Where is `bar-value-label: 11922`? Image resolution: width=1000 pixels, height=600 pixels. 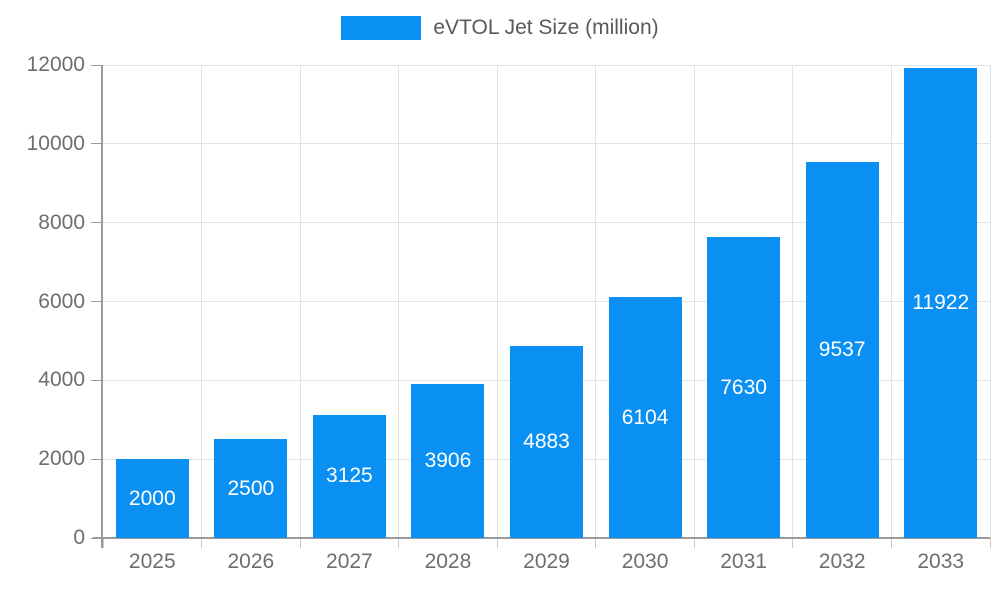
bar-value-label: 11922 is located at coordinates (941, 303).